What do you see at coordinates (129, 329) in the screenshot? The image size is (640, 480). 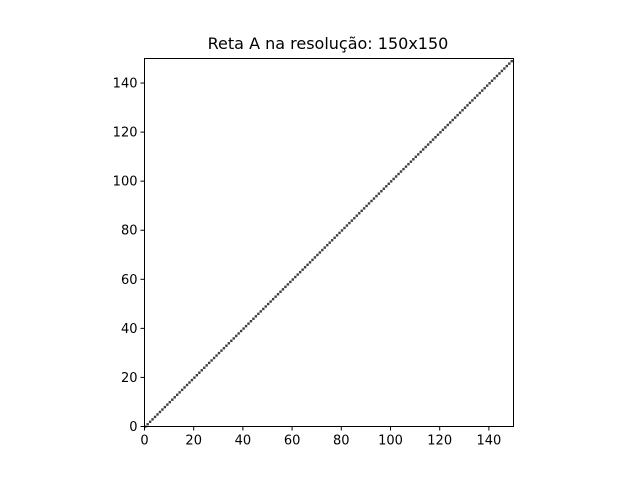 I see `y-tick-label: 40` at bounding box center [129, 329].